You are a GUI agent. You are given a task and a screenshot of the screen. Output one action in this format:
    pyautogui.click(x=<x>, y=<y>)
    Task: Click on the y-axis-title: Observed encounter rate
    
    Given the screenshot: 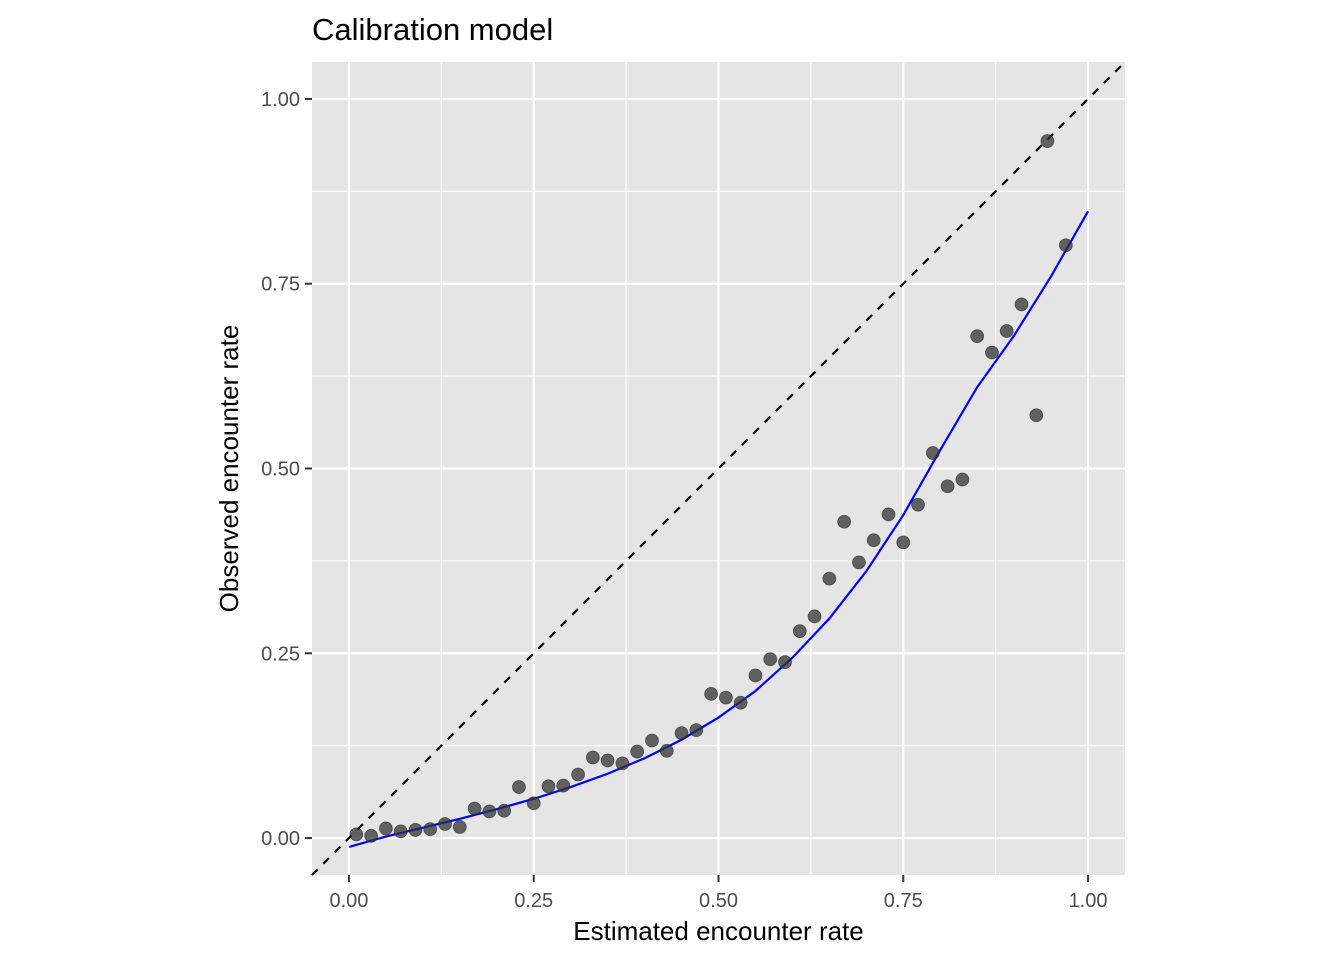 What is the action you would take?
    pyautogui.click(x=229, y=469)
    